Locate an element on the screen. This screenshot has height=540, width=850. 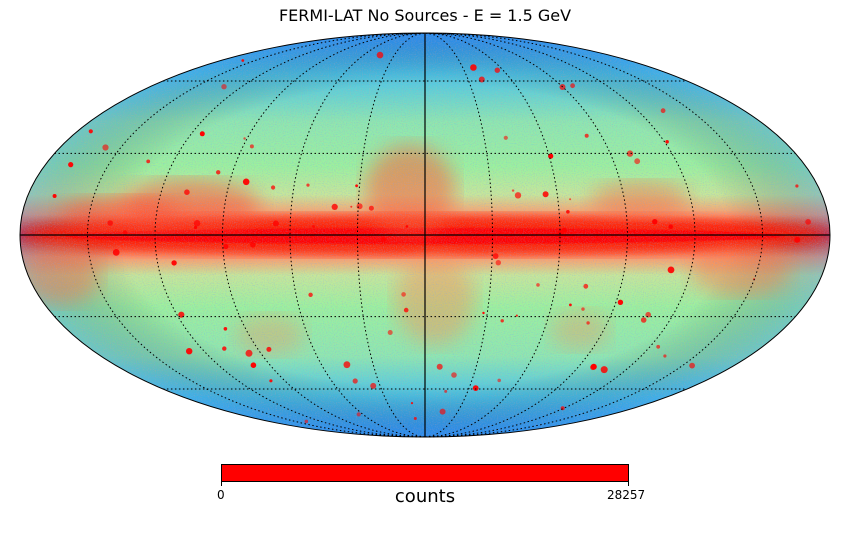
colorbar-min-label: 0 is located at coordinates (221, 495).